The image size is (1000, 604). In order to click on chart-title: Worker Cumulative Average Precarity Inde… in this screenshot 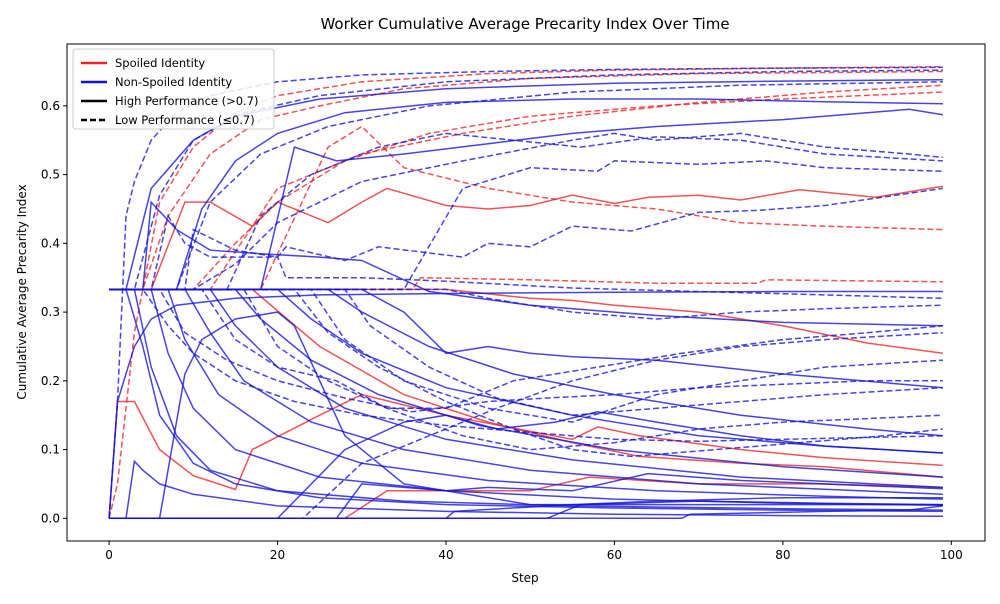, I will do `click(524, 24)`.